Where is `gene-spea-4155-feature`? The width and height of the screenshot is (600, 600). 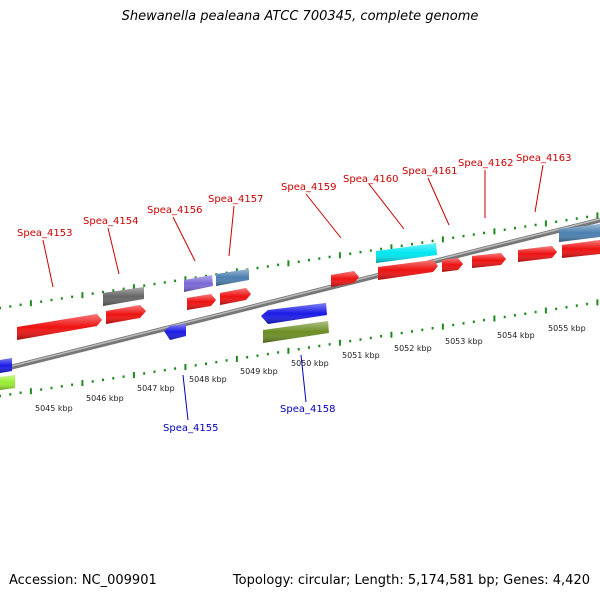
gene-spea-4155-feature is located at coordinates (175, 332).